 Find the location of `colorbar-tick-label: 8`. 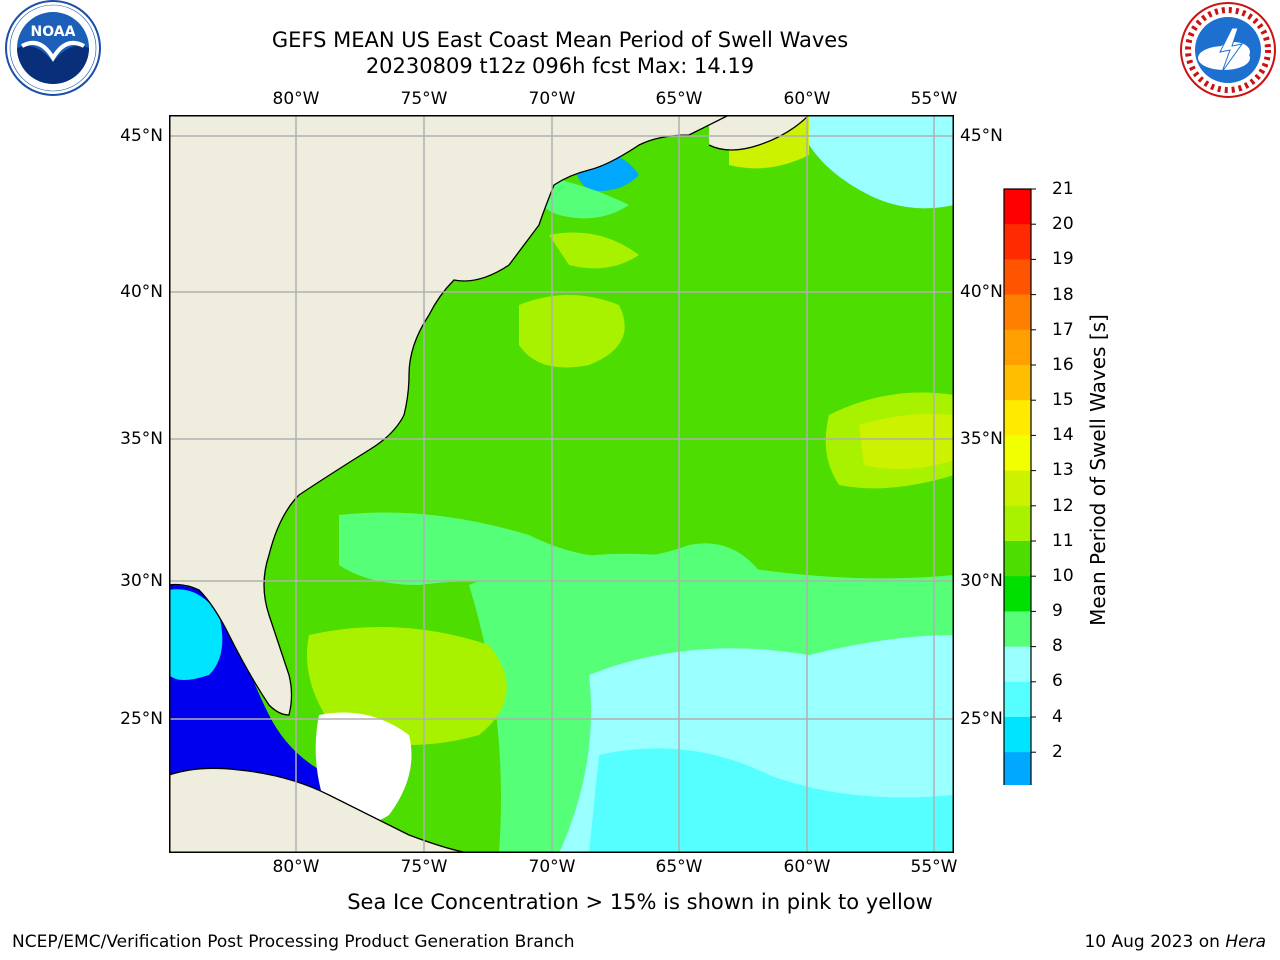

colorbar-tick-label: 8 is located at coordinates (1057, 646).